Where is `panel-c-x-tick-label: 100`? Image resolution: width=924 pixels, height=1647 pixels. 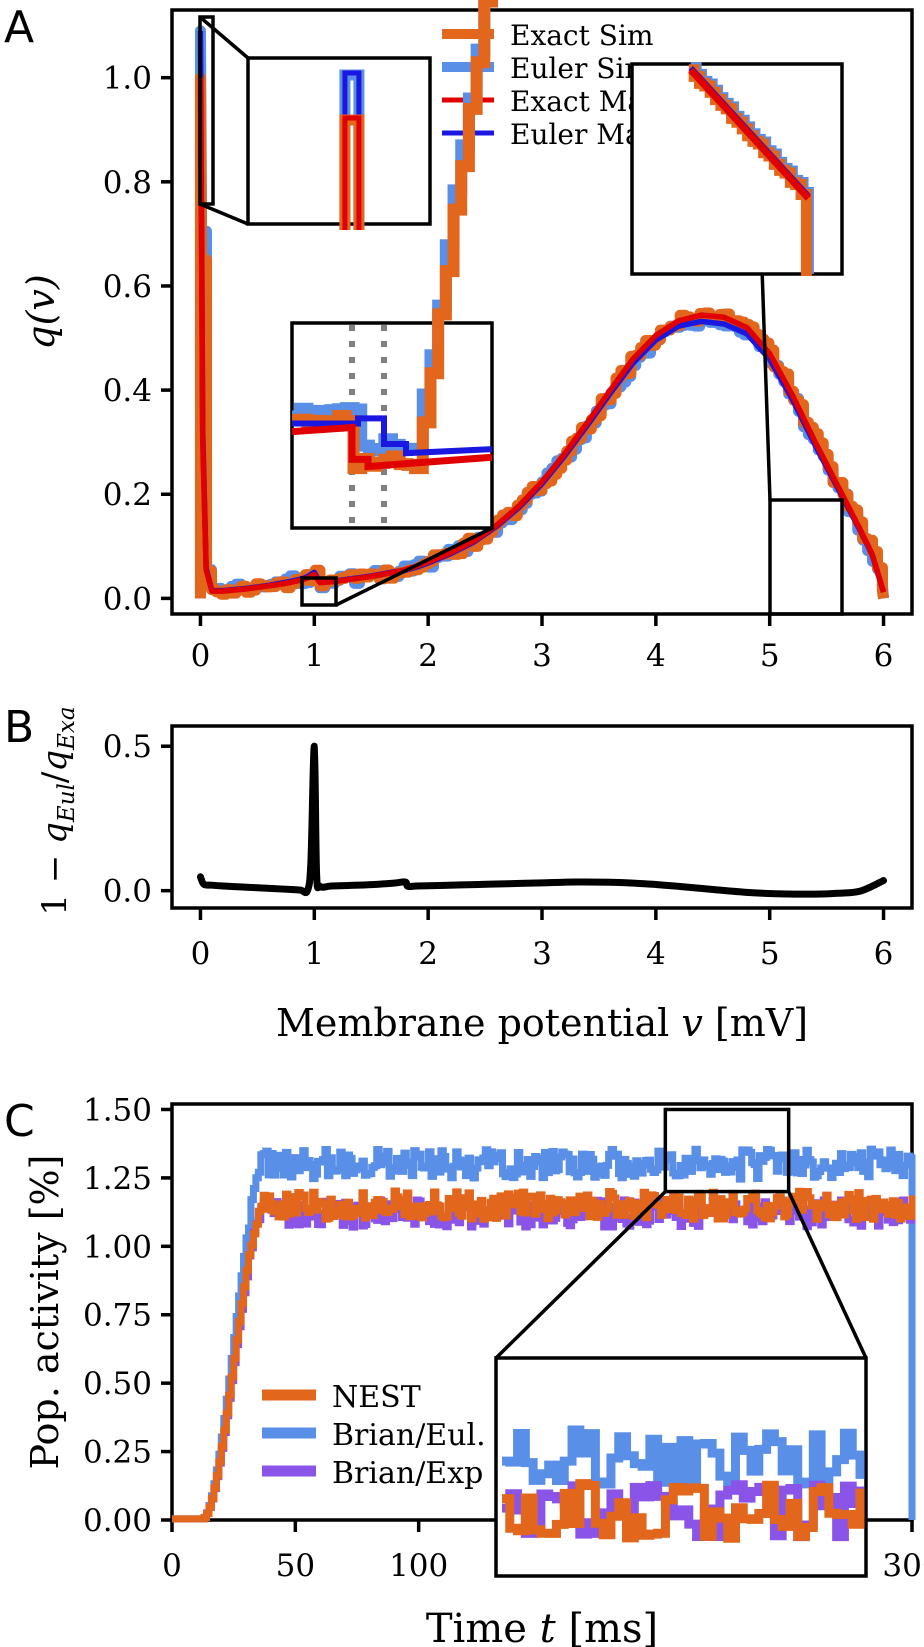
panel-c-x-tick-label: 100 is located at coordinates (418, 1566).